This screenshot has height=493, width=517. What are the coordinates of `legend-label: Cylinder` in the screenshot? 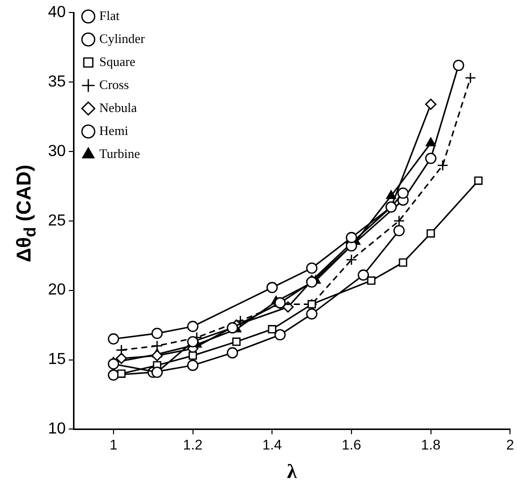 It's located at (122, 38).